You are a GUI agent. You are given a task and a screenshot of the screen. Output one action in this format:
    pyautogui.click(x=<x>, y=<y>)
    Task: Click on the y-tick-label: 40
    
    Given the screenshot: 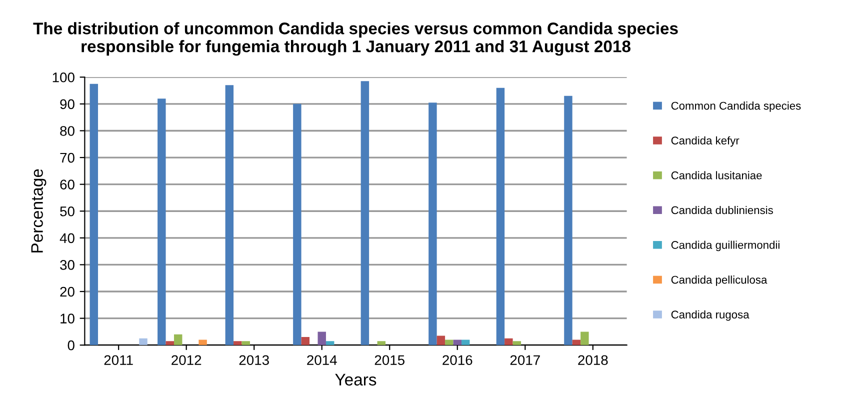 What is the action you would take?
    pyautogui.click(x=67, y=238)
    